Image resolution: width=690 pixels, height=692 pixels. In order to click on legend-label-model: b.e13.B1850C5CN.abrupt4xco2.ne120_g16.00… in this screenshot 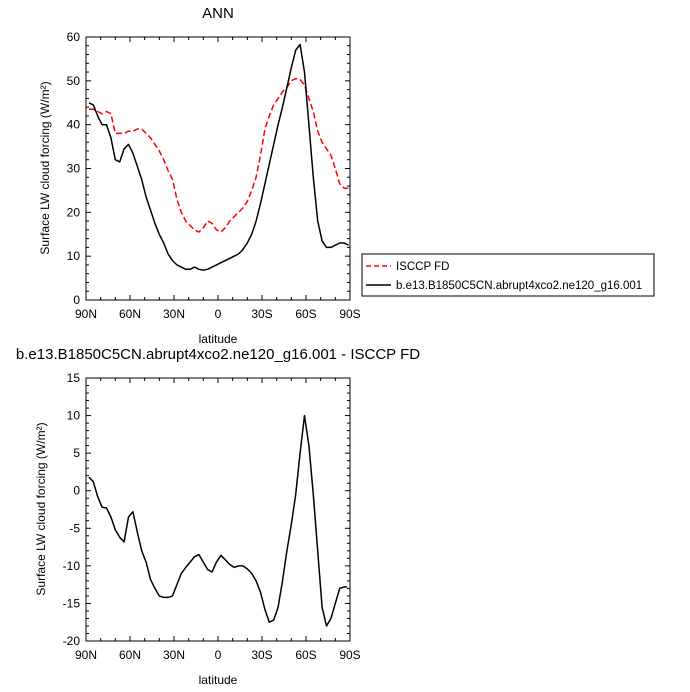, I will do `click(519, 286)`.